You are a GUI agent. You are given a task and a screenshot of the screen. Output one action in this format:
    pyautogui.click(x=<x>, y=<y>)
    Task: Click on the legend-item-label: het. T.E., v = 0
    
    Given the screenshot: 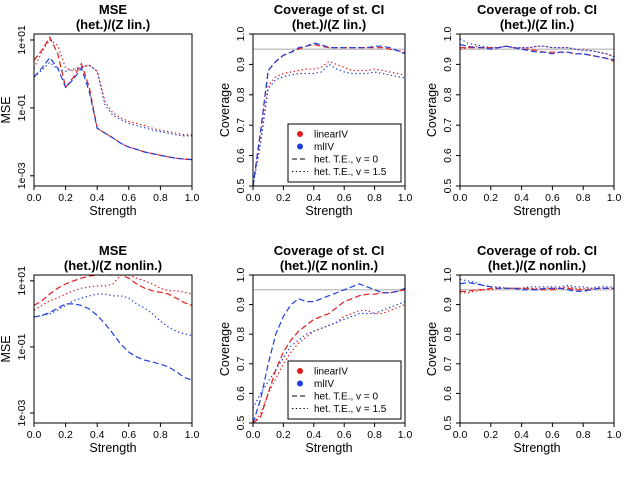 What is the action you would take?
    pyautogui.click(x=346, y=160)
    